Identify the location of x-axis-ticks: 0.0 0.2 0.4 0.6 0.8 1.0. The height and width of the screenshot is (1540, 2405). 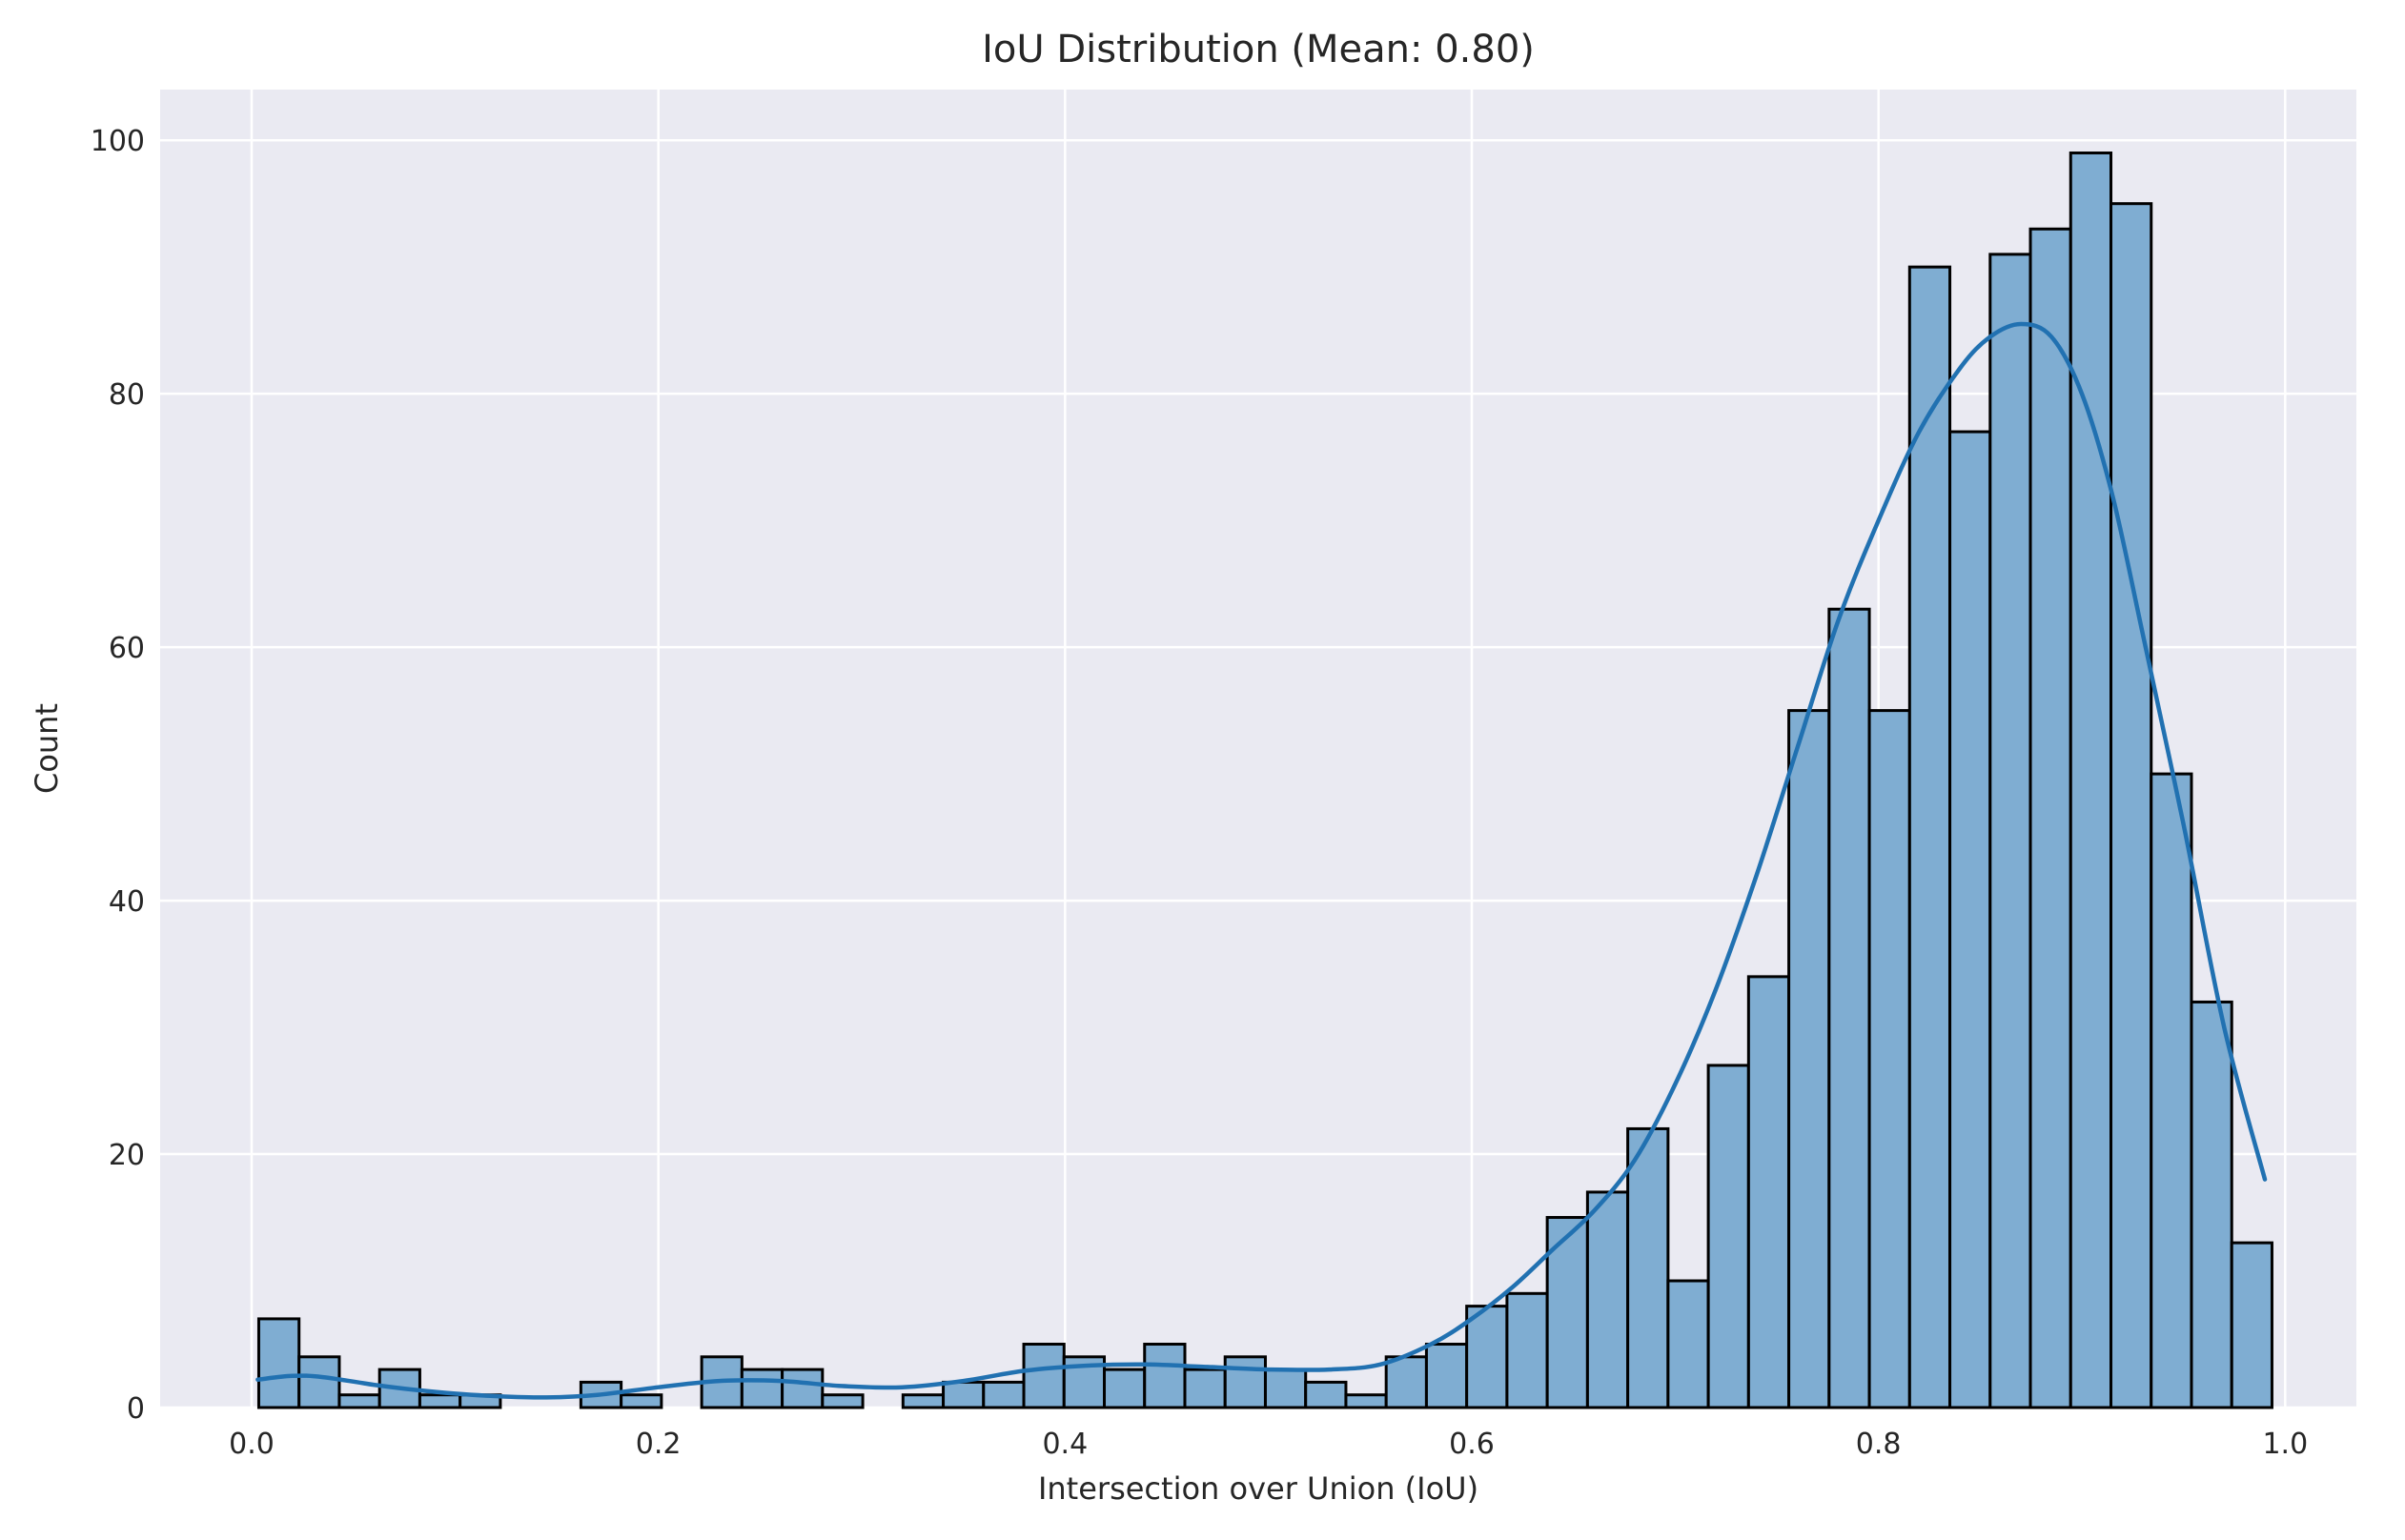
(1268, 1444).